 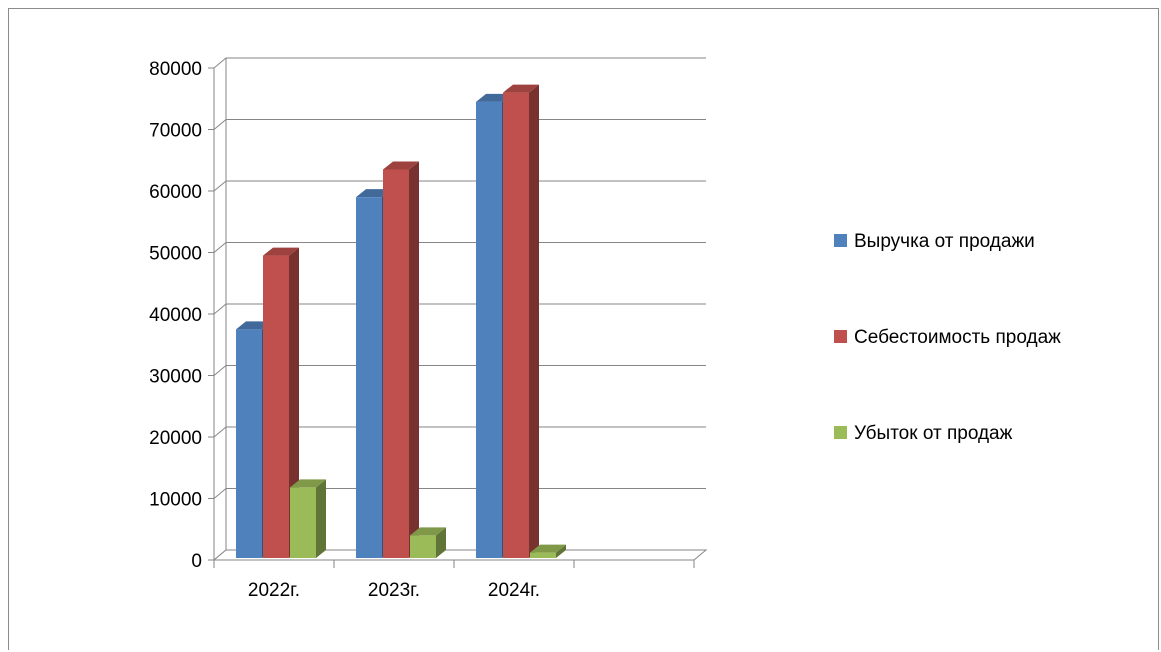 I want to click on y-tick-label: 60000, so click(x=175, y=192).